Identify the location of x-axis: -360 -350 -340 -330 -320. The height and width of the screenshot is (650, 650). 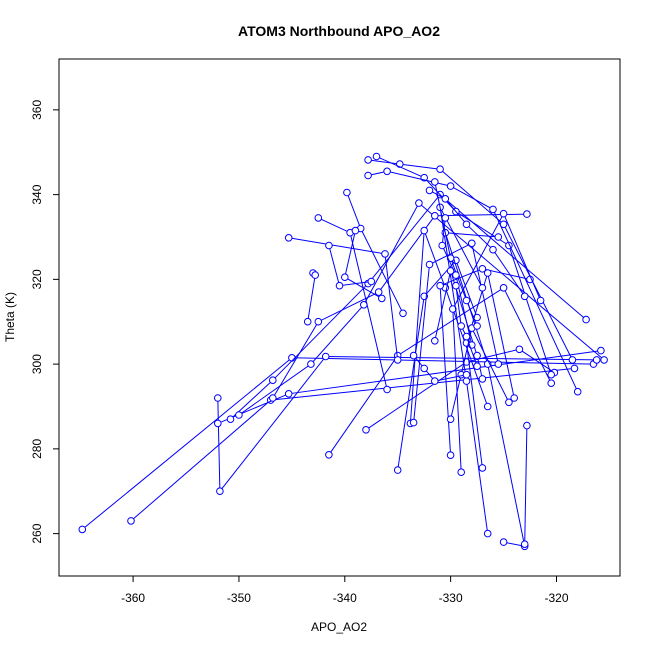
(345, 590).